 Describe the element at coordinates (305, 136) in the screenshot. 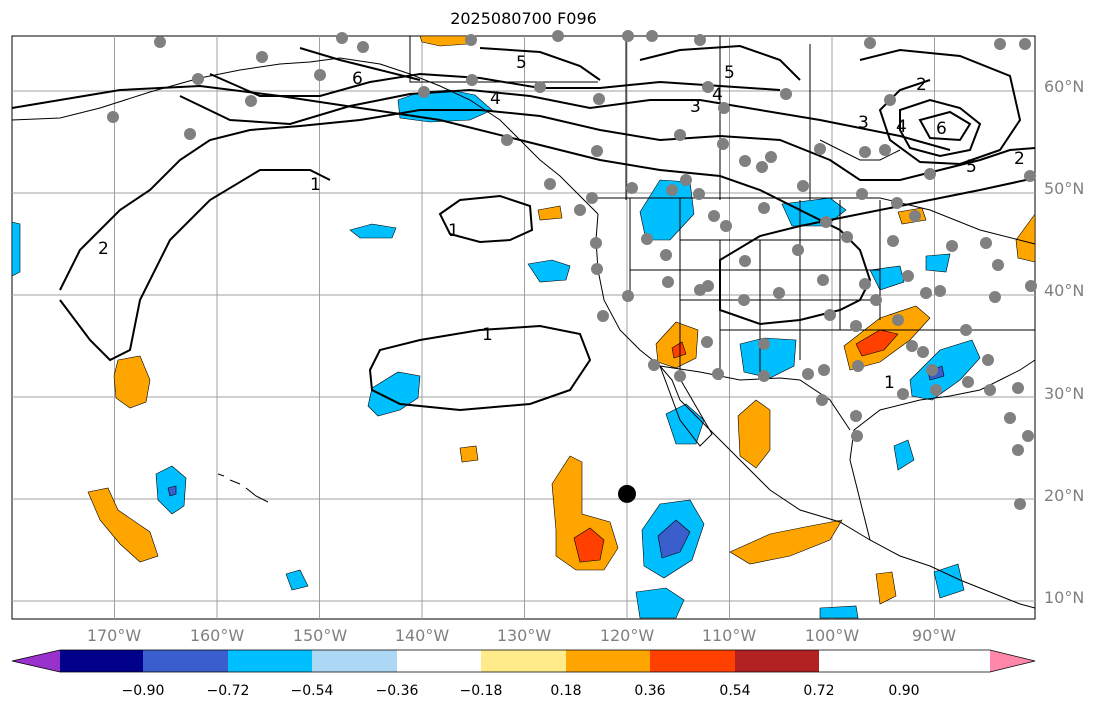

I see `coast-alaska` at that location.